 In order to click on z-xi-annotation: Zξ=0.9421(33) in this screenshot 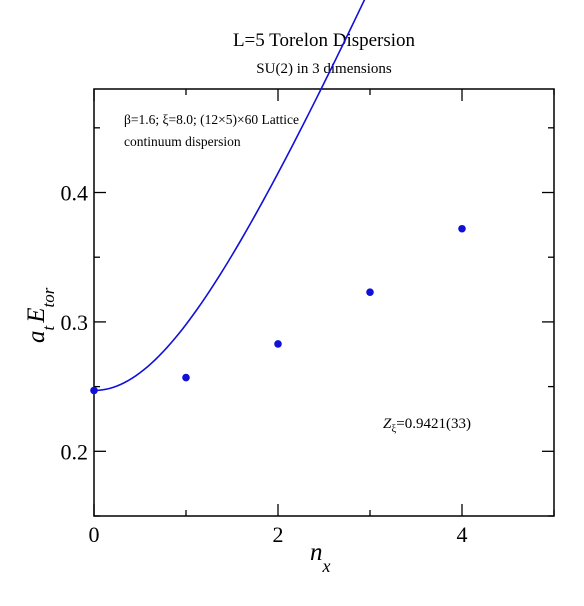, I will do `click(427, 425)`.